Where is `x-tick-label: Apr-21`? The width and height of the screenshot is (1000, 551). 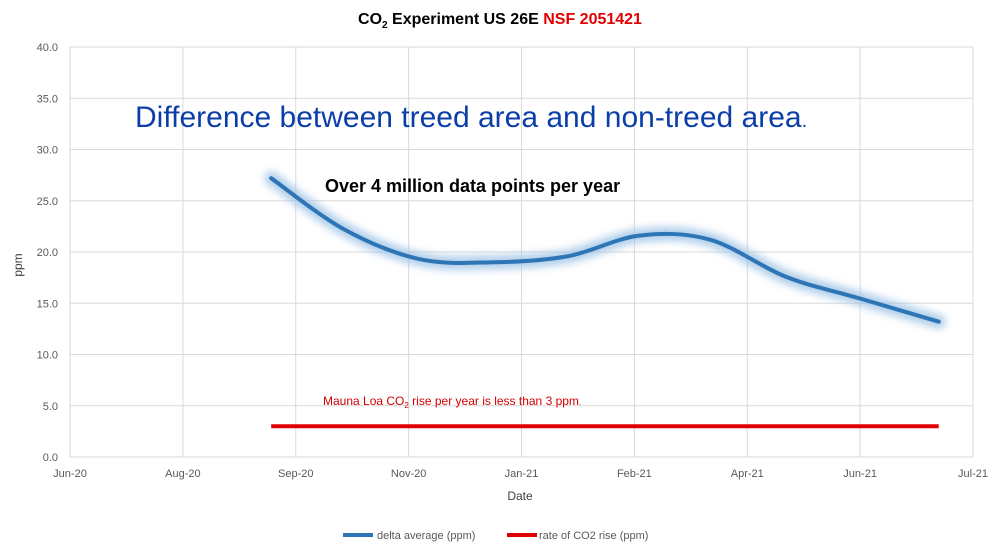
x-tick-label: Apr-21 is located at coordinates (747, 474).